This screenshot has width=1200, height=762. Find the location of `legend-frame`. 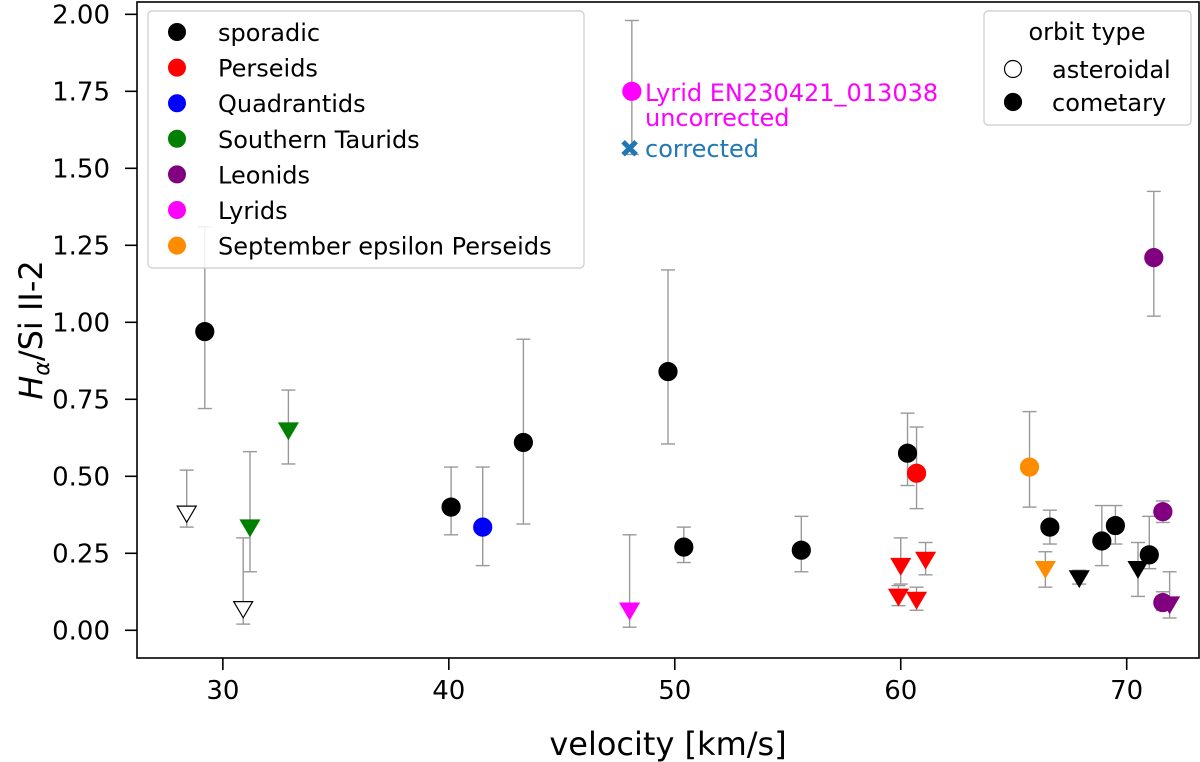

legend-frame is located at coordinates (366, 139).